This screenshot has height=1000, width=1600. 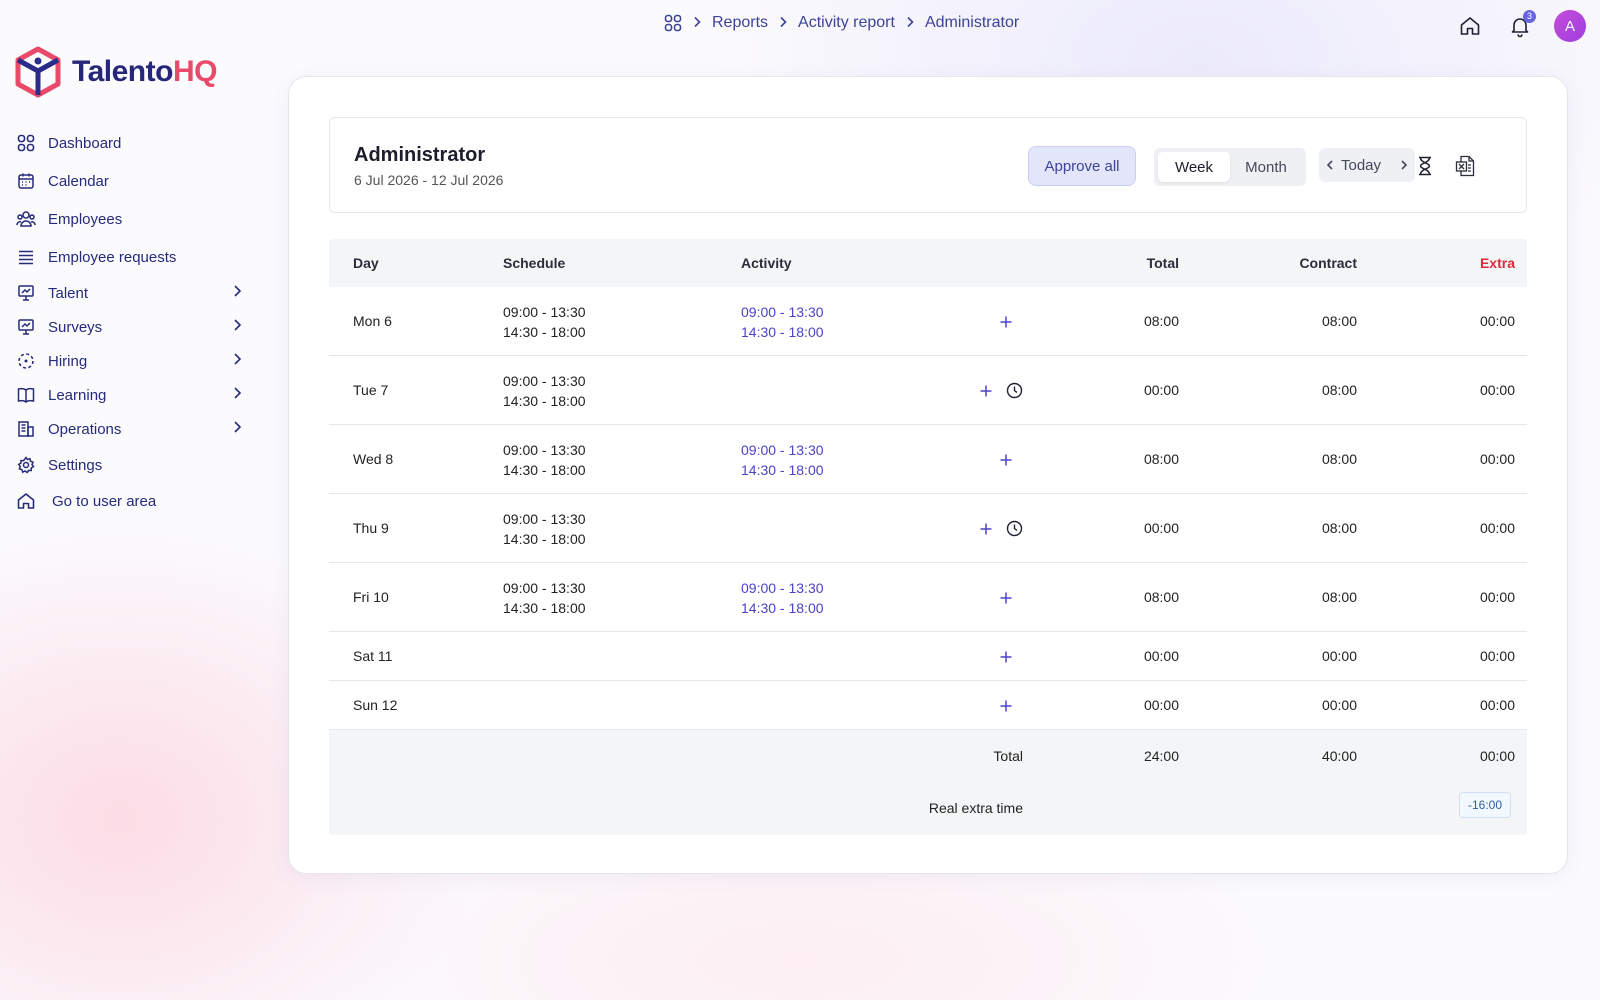 I want to click on sidebar-item-employee-requests: Employee requests, so click(x=129, y=257).